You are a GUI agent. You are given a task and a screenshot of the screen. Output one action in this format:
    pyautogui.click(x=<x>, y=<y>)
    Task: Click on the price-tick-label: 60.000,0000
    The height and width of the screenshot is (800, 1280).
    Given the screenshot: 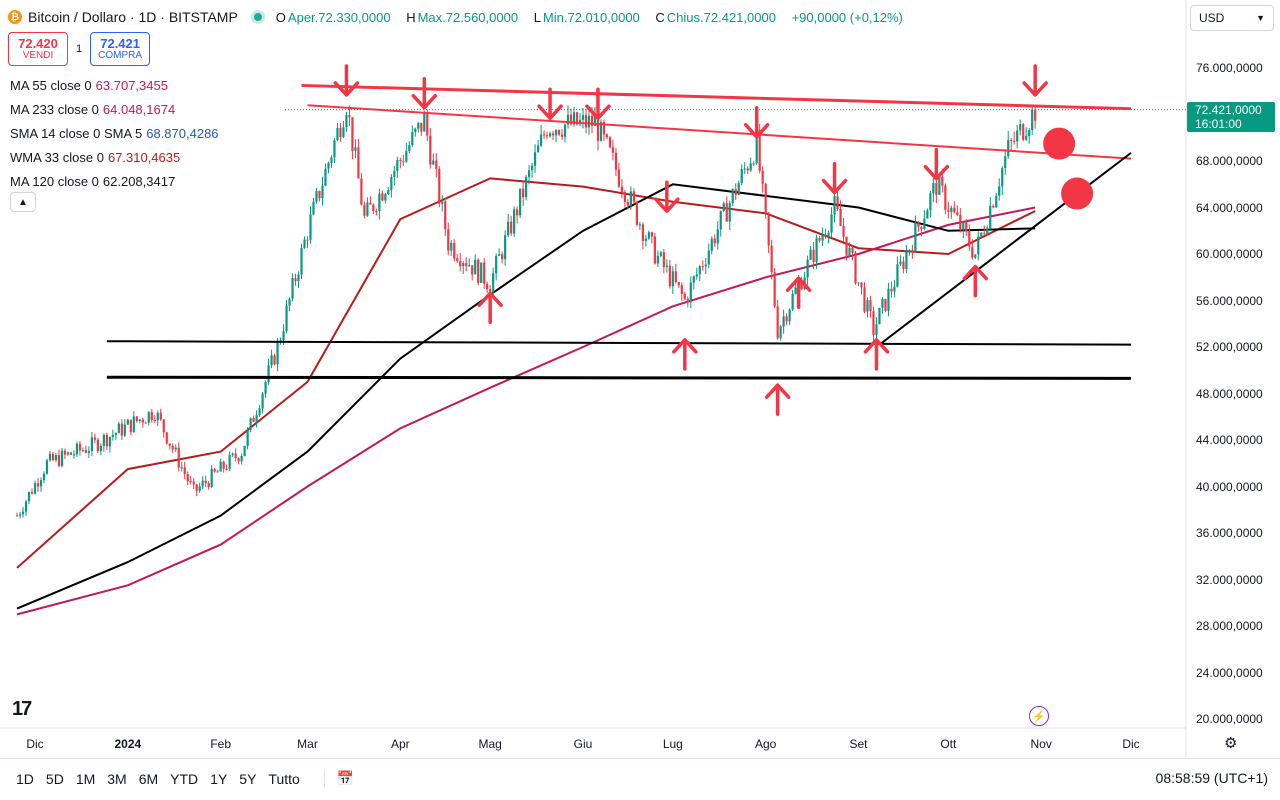 What is the action you would take?
    pyautogui.click(x=1229, y=254)
    